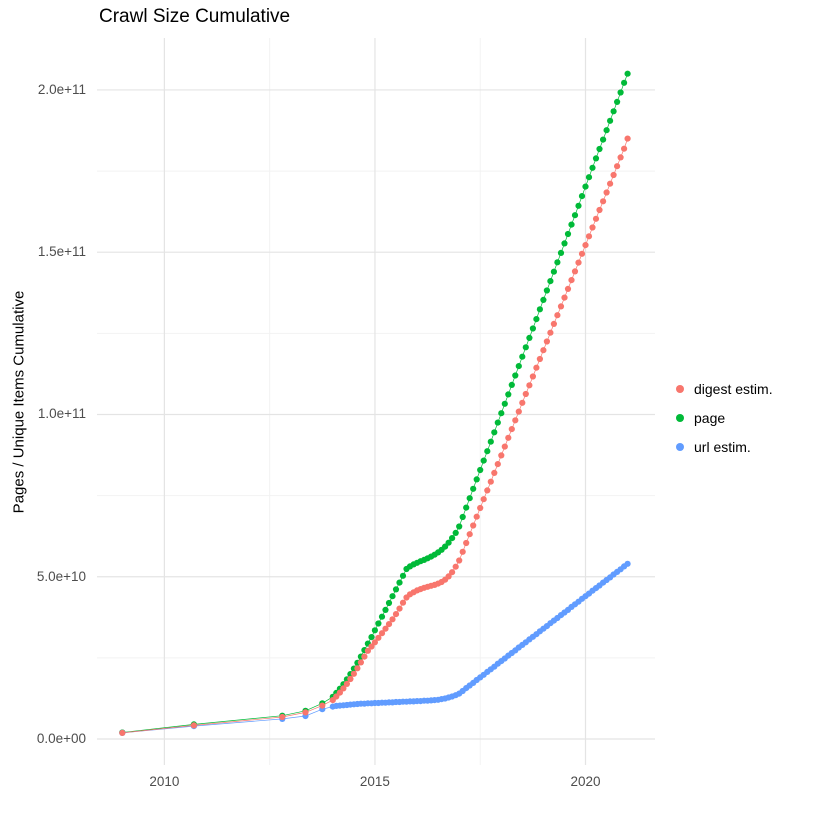  I want to click on y-tick-label: 5.0e+10, so click(61, 576).